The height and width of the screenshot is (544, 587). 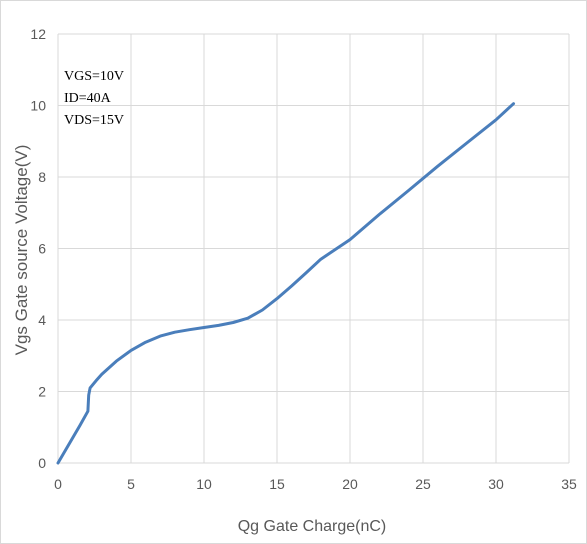 I want to click on x-tick-label: 10, so click(x=204, y=484).